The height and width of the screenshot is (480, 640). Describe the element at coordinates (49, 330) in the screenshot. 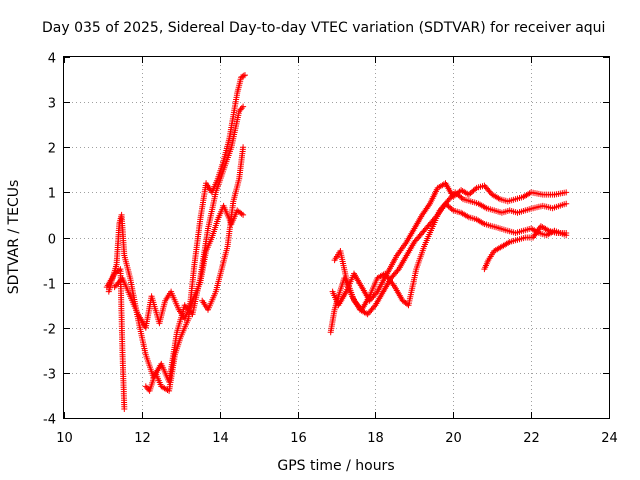

I see `y-tick-label: -2` at that location.